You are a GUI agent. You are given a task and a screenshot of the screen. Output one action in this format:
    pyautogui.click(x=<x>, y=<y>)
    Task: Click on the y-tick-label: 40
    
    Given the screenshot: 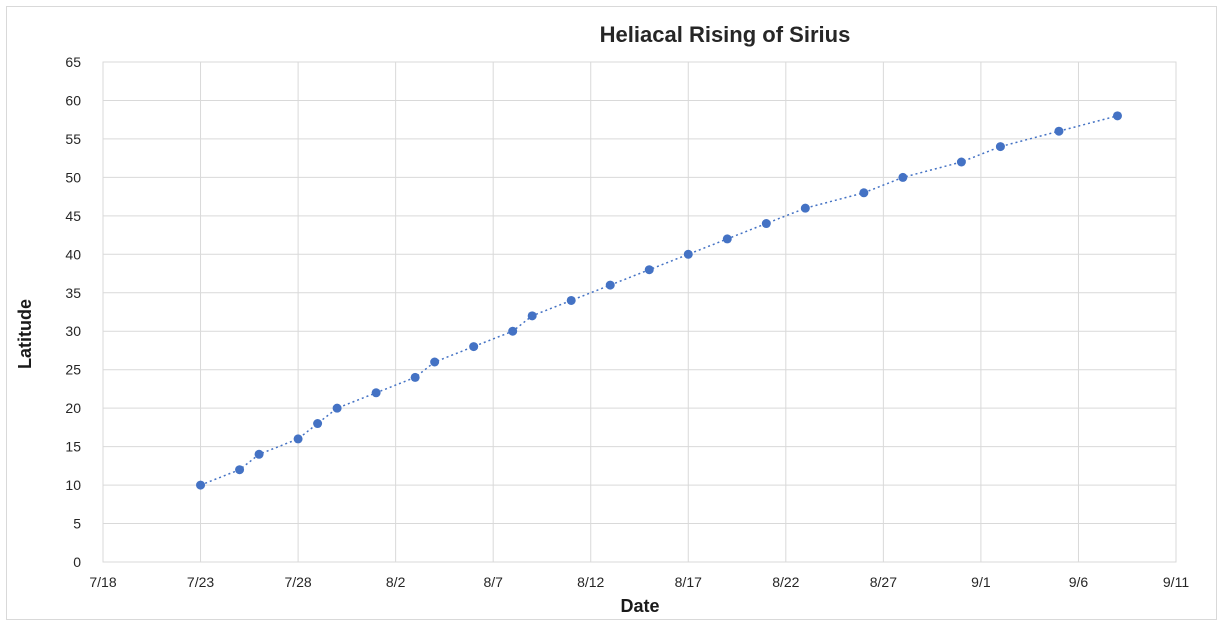 What is the action you would take?
    pyautogui.click(x=73, y=254)
    